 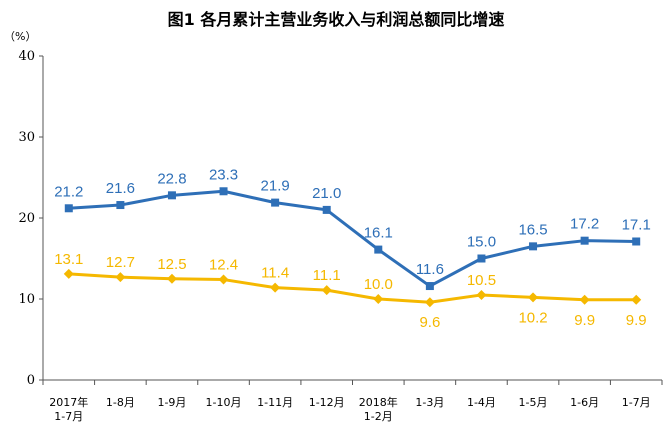 I want to click on data-label: 13.1, so click(x=68, y=259).